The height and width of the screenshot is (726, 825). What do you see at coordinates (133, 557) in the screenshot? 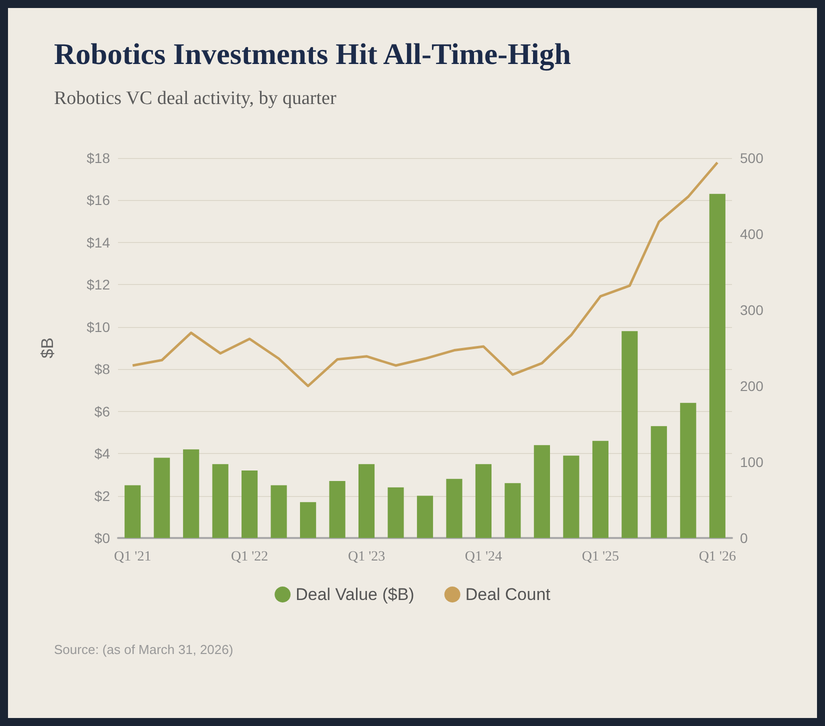
I see `x-tick-label: Q1 '21` at bounding box center [133, 557].